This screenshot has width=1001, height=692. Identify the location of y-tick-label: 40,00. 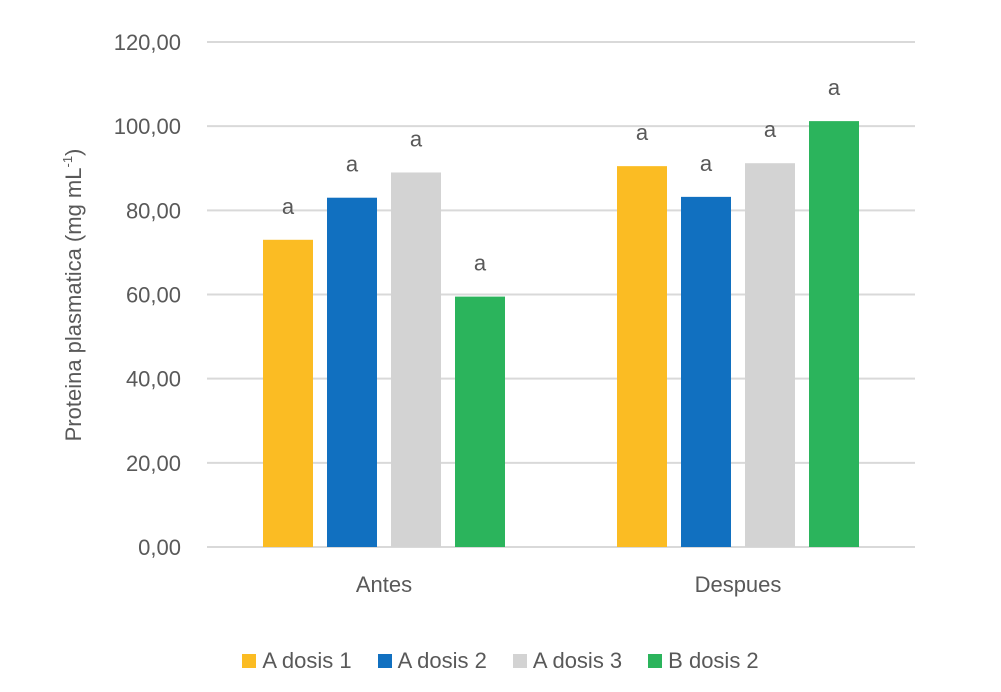
(153, 379).